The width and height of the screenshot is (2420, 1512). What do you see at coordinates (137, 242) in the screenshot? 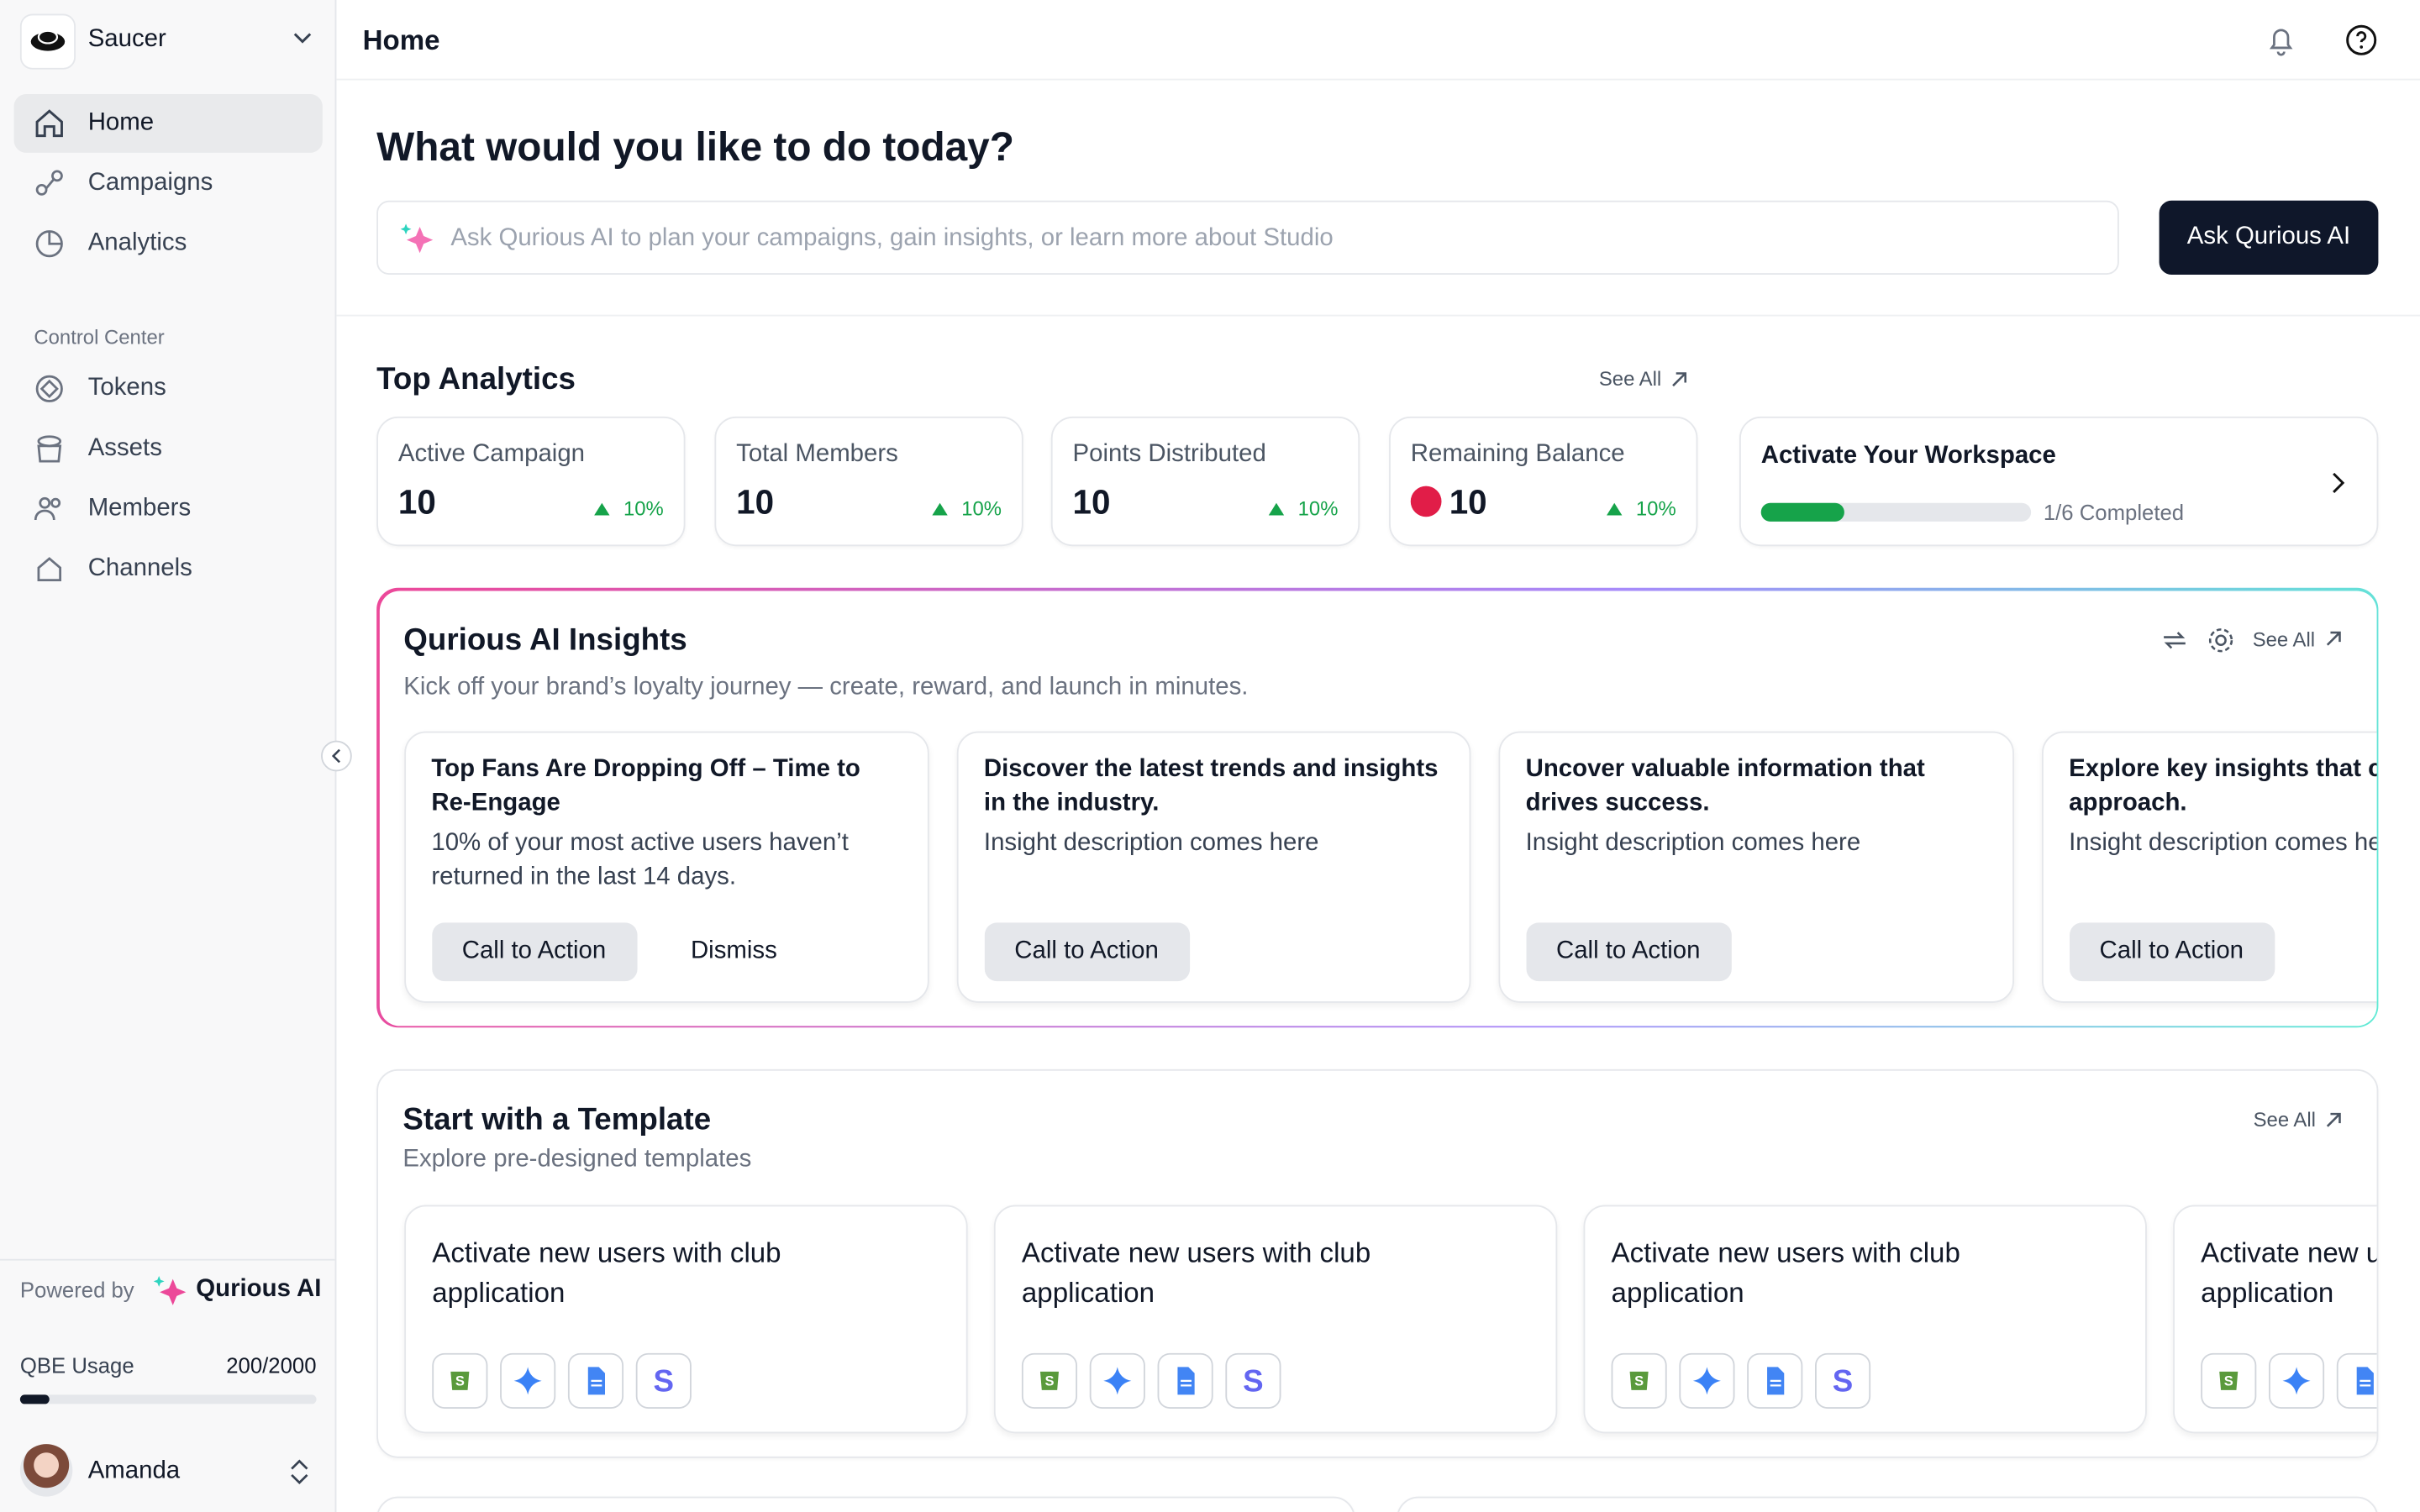
I see `nav-label: Analytics` at bounding box center [137, 242].